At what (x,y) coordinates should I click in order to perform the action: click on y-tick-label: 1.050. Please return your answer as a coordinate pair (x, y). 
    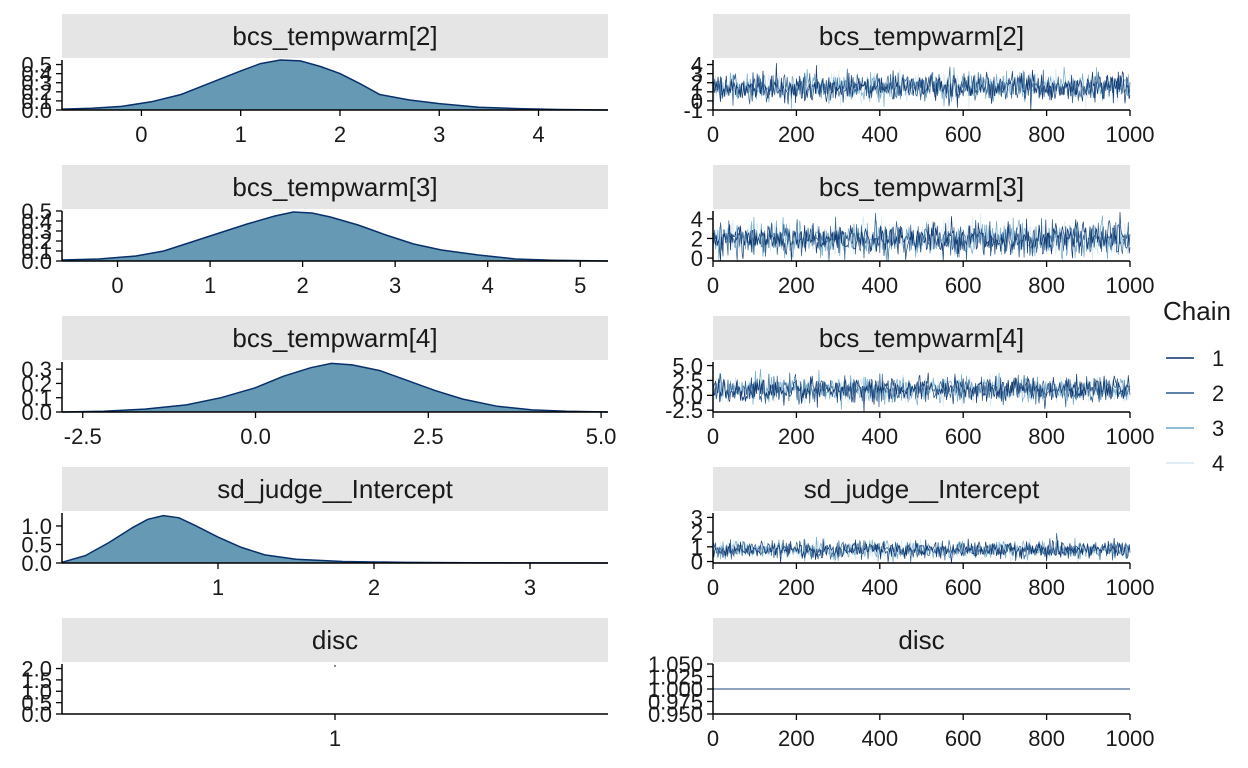
    Looking at the image, I should click on (675, 664).